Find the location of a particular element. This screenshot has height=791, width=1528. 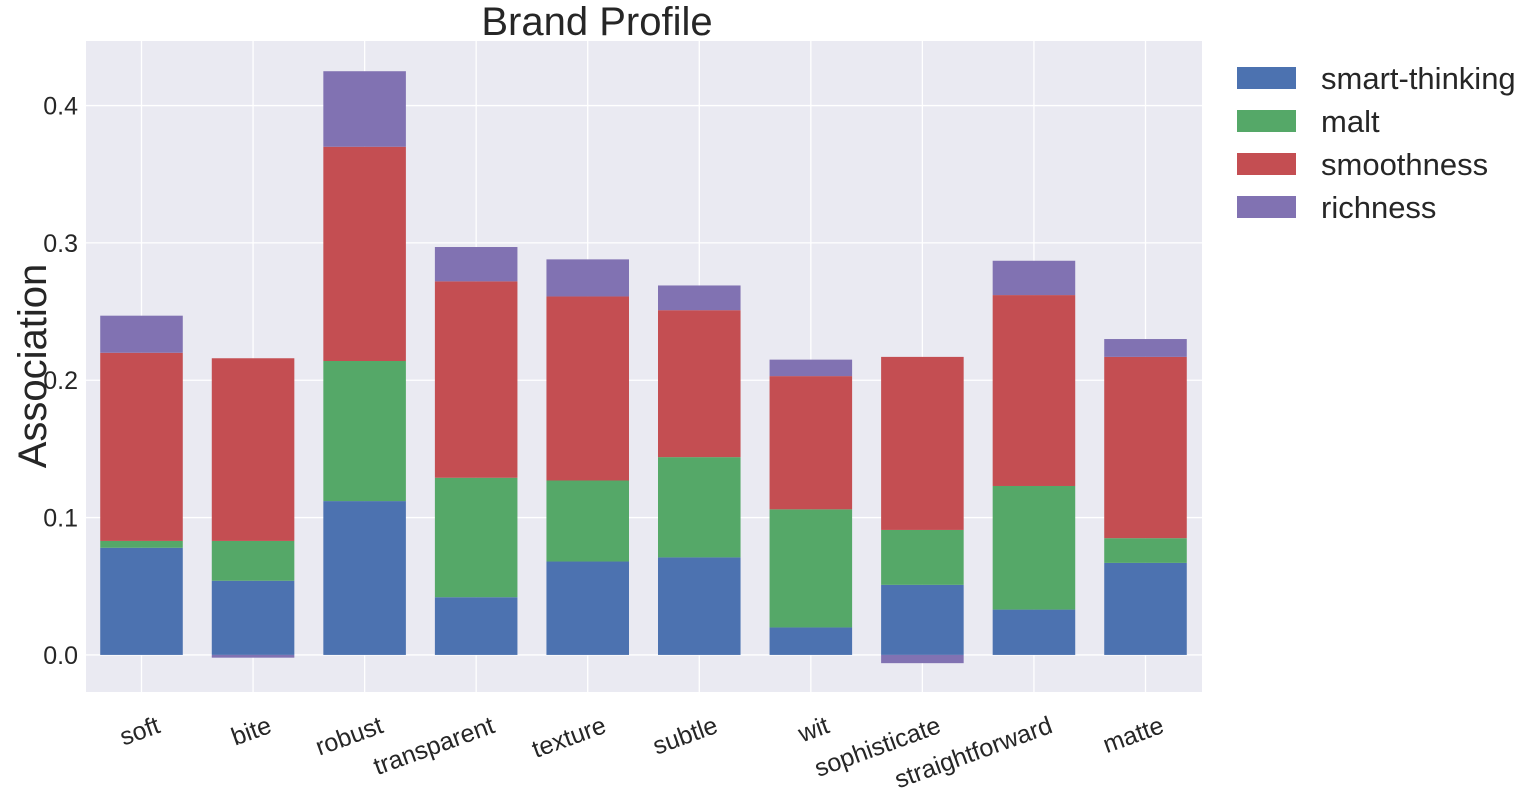

bar-bite-smoothness is located at coordinates (253, 449).